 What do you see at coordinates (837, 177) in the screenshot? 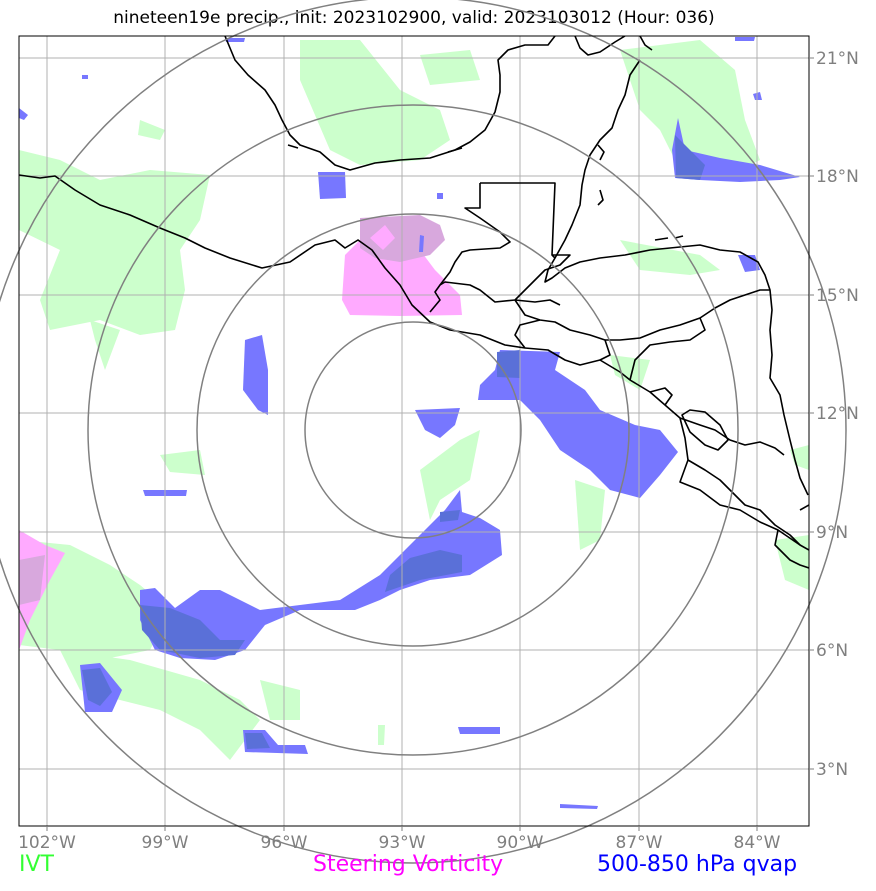
I see `lat-label: 18°N` at bounding box center [837, 177].